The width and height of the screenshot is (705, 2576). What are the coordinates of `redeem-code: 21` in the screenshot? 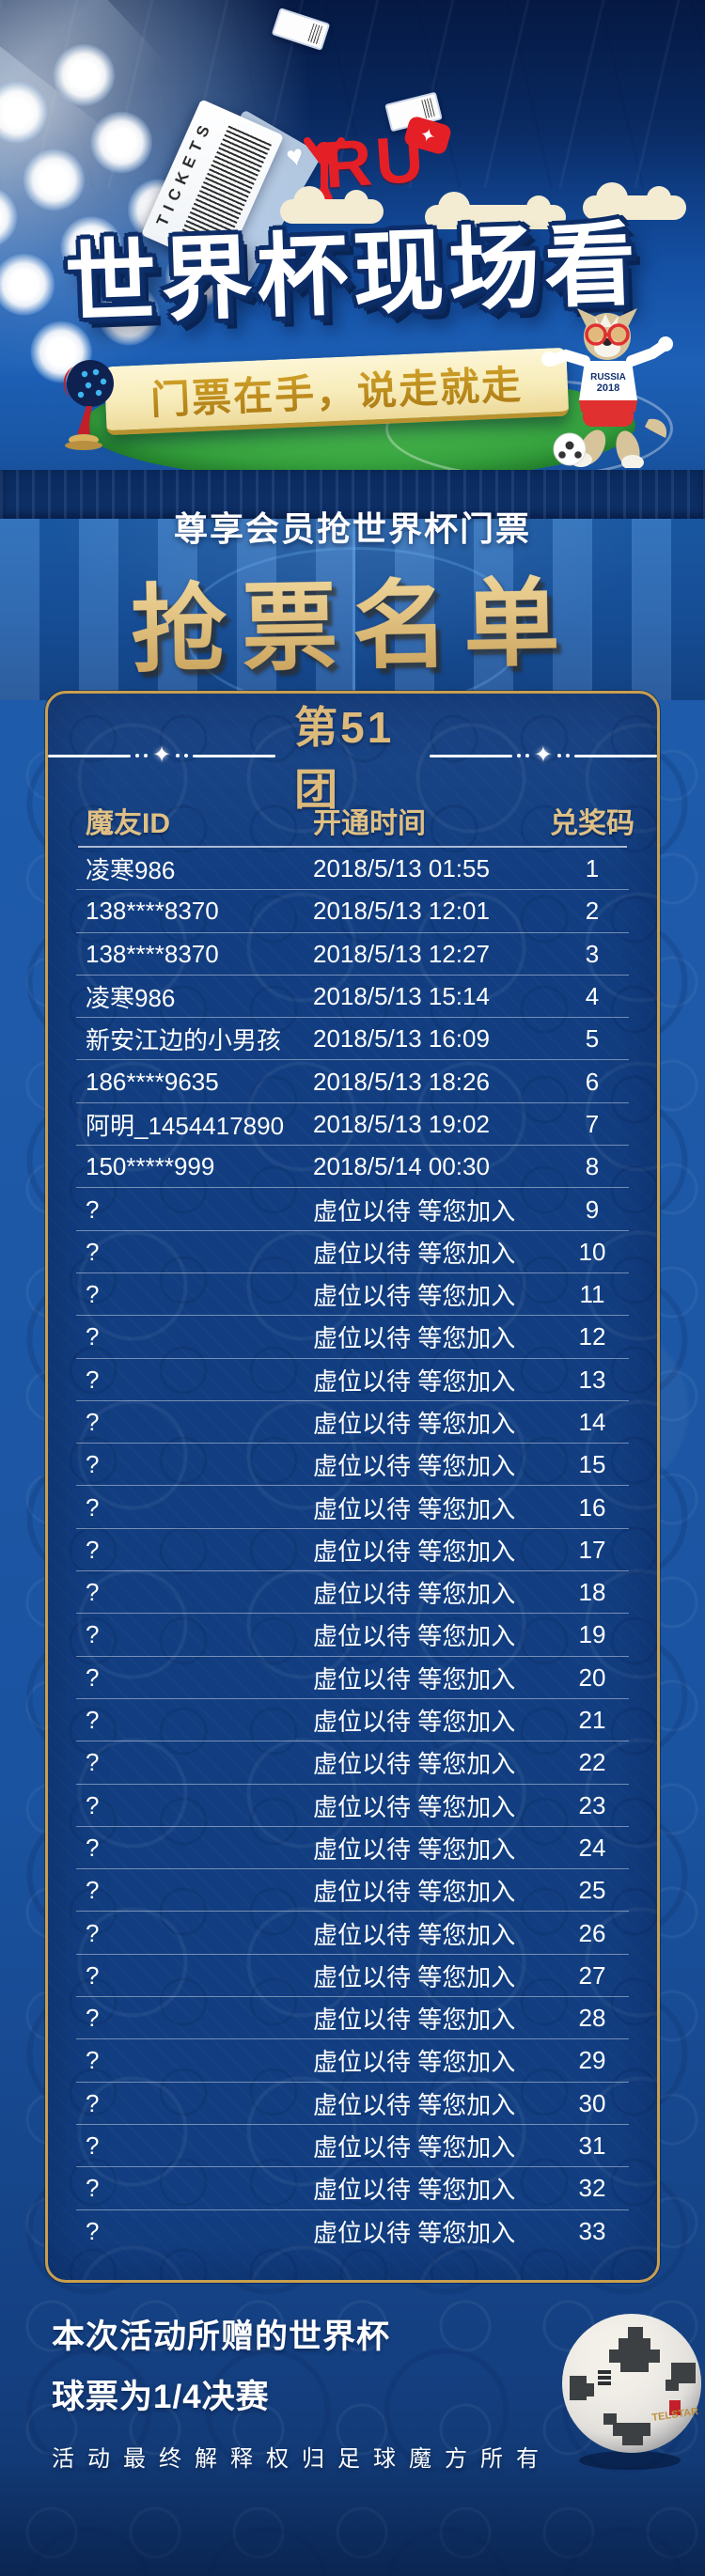 It's located at (592, 1721).